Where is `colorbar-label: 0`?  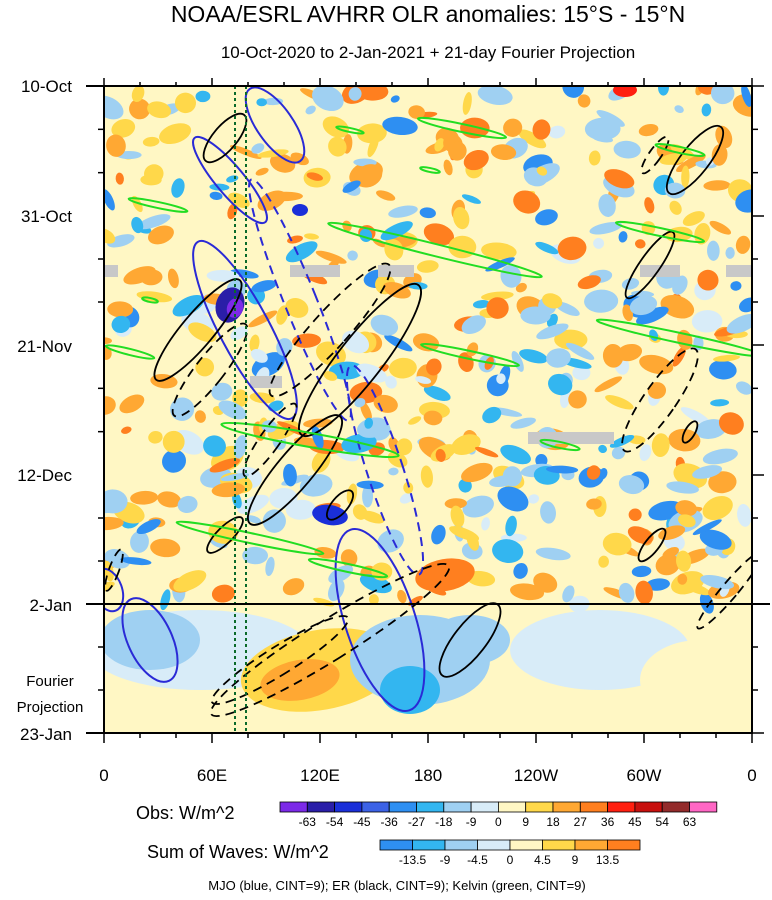 colorbar-label: 0 is located at coordinates (498, 822).